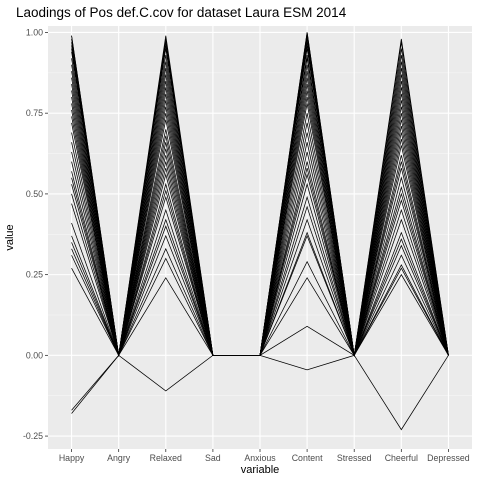 This screenshot has height=485, width=480. I want to click on y-axis-title: value, so click(10, 237).